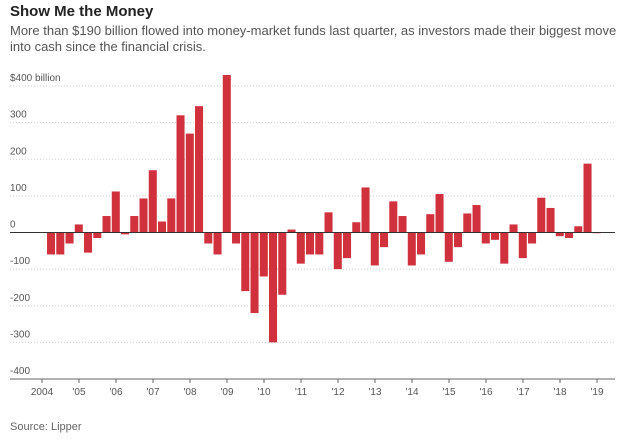 The image size is (633, 445). Describe the element at coordinates (46, 427) in the screenshot. I see `source: Source: Lipper` at that location.